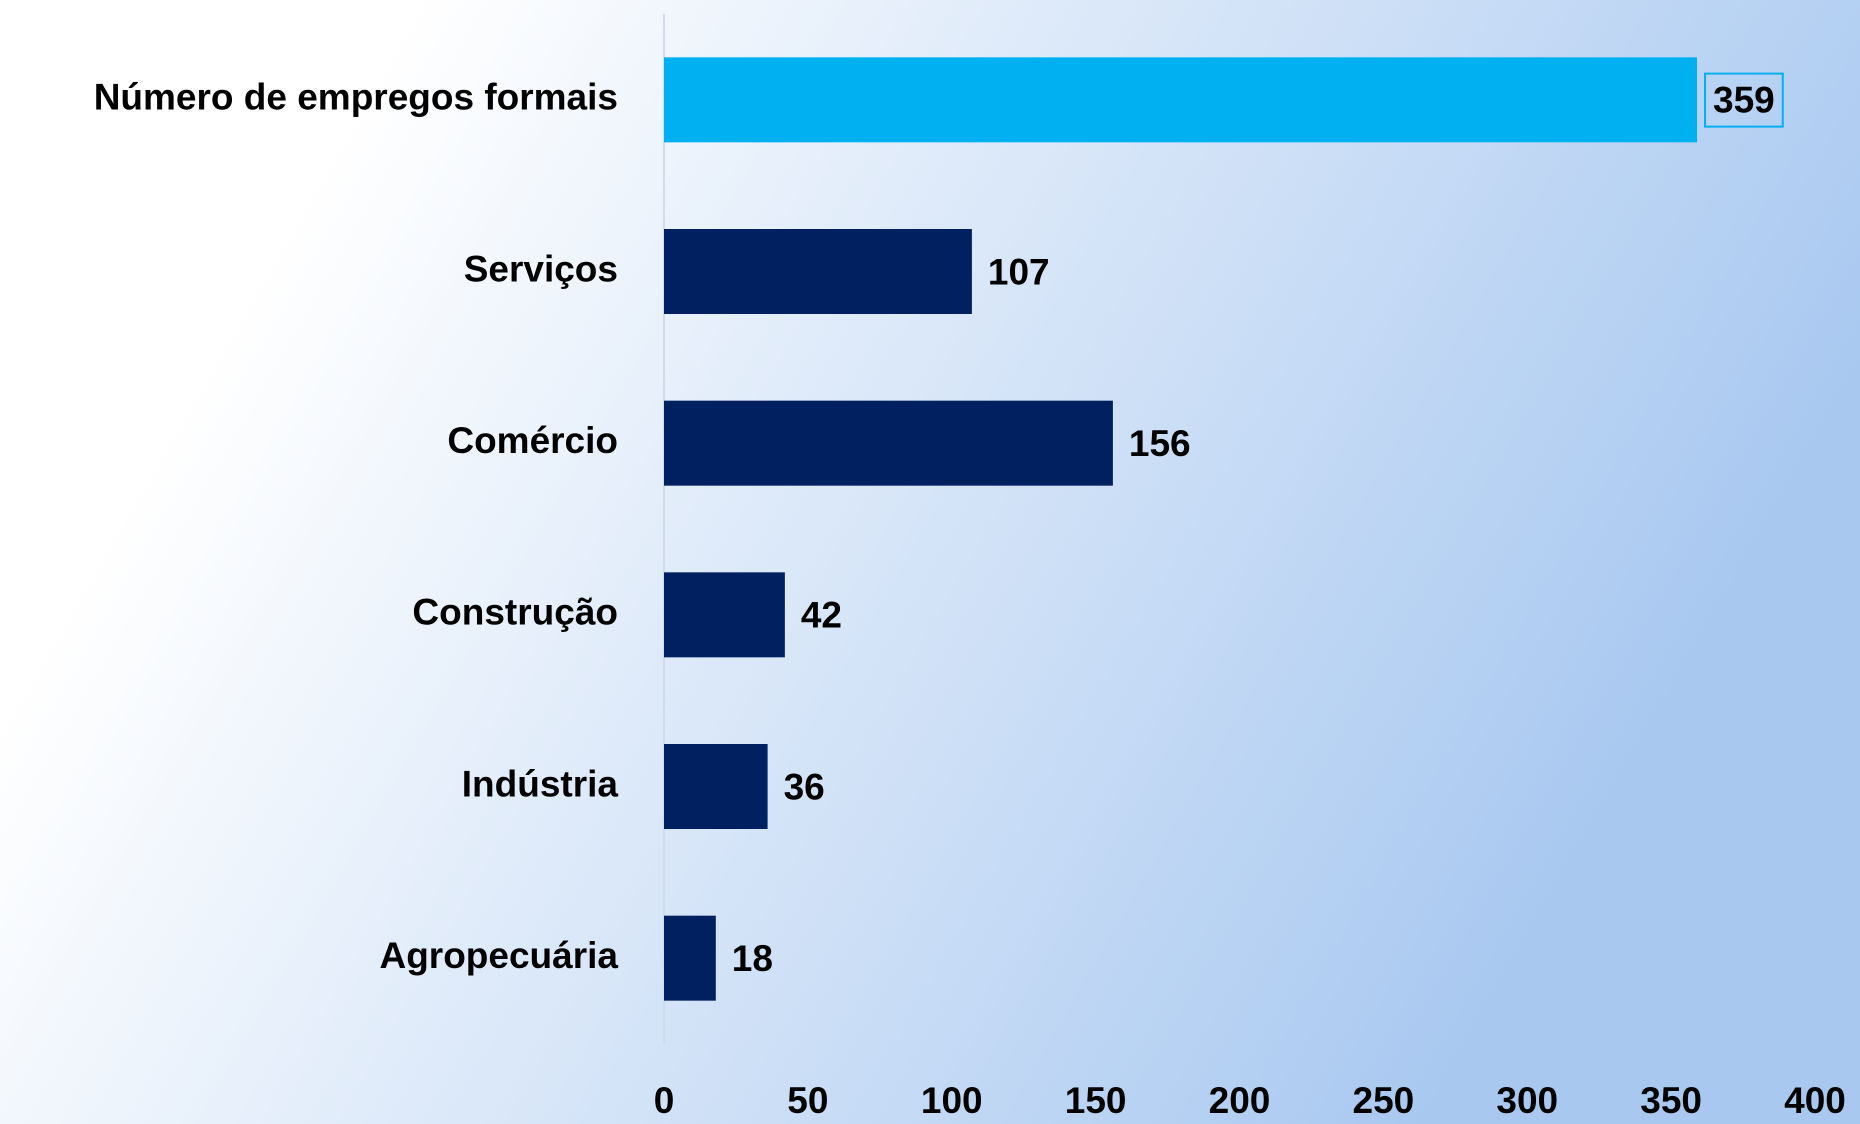 Image resolution: width=1860 pixels, height=1124 pixels. Describe the element at coordinates (1527, 1100) in the screenshot. I see `x-tick-label: 300` at that location.